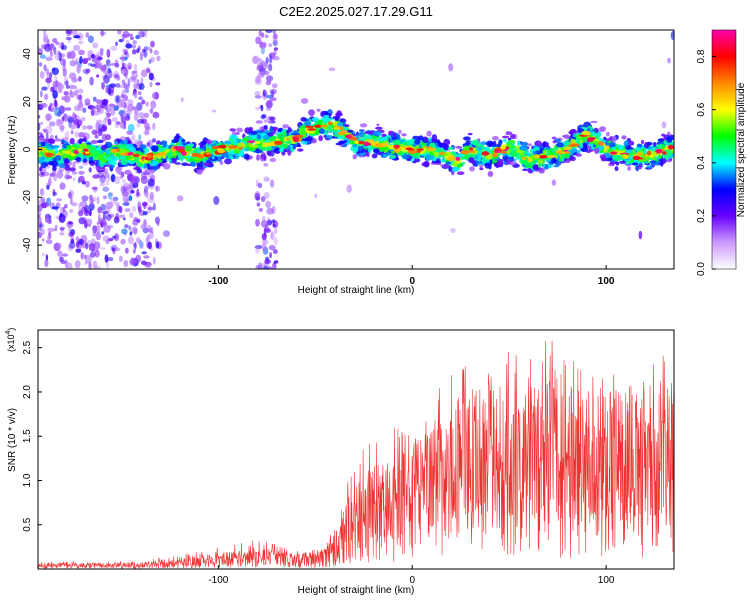 Image resolution: width=750 pixels, height=600 pixels. What do you see at coordinates (27, 244) in the screenshot?
I see `y-tick-label: -40` at bounding box center [27, 244].